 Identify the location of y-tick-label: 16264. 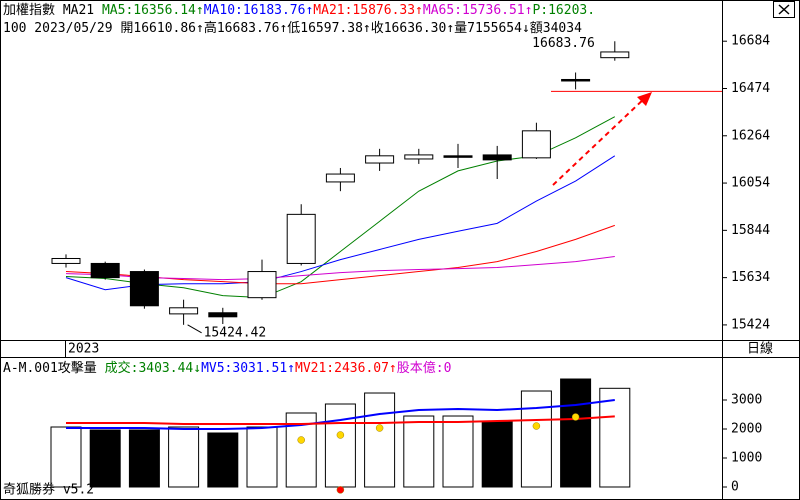
(750, 135).